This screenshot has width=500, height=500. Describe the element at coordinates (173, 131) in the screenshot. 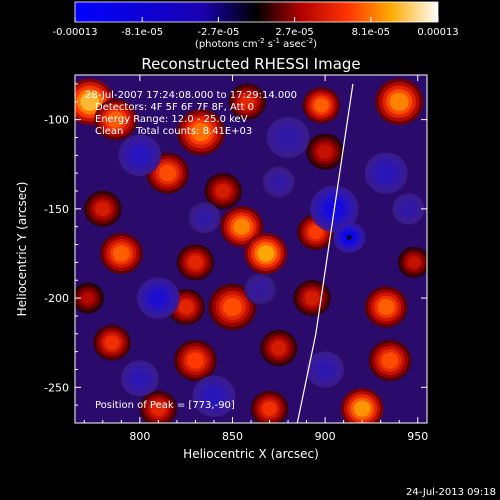

I see `annotation-clean: Clean Total counts: 8.41E+03` at that location.